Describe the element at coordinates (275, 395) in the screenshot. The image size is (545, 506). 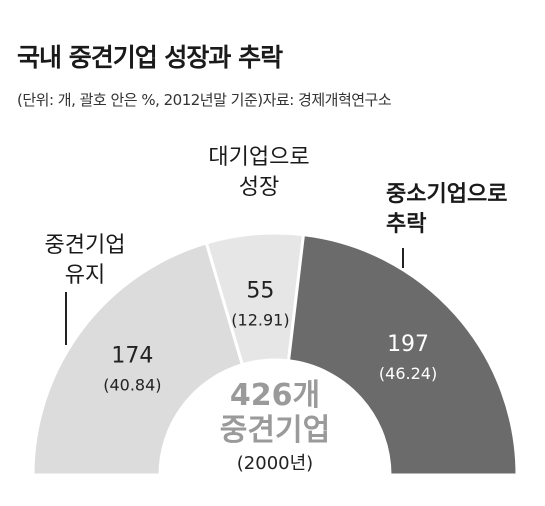
I see `center-total: 426개` at that location.